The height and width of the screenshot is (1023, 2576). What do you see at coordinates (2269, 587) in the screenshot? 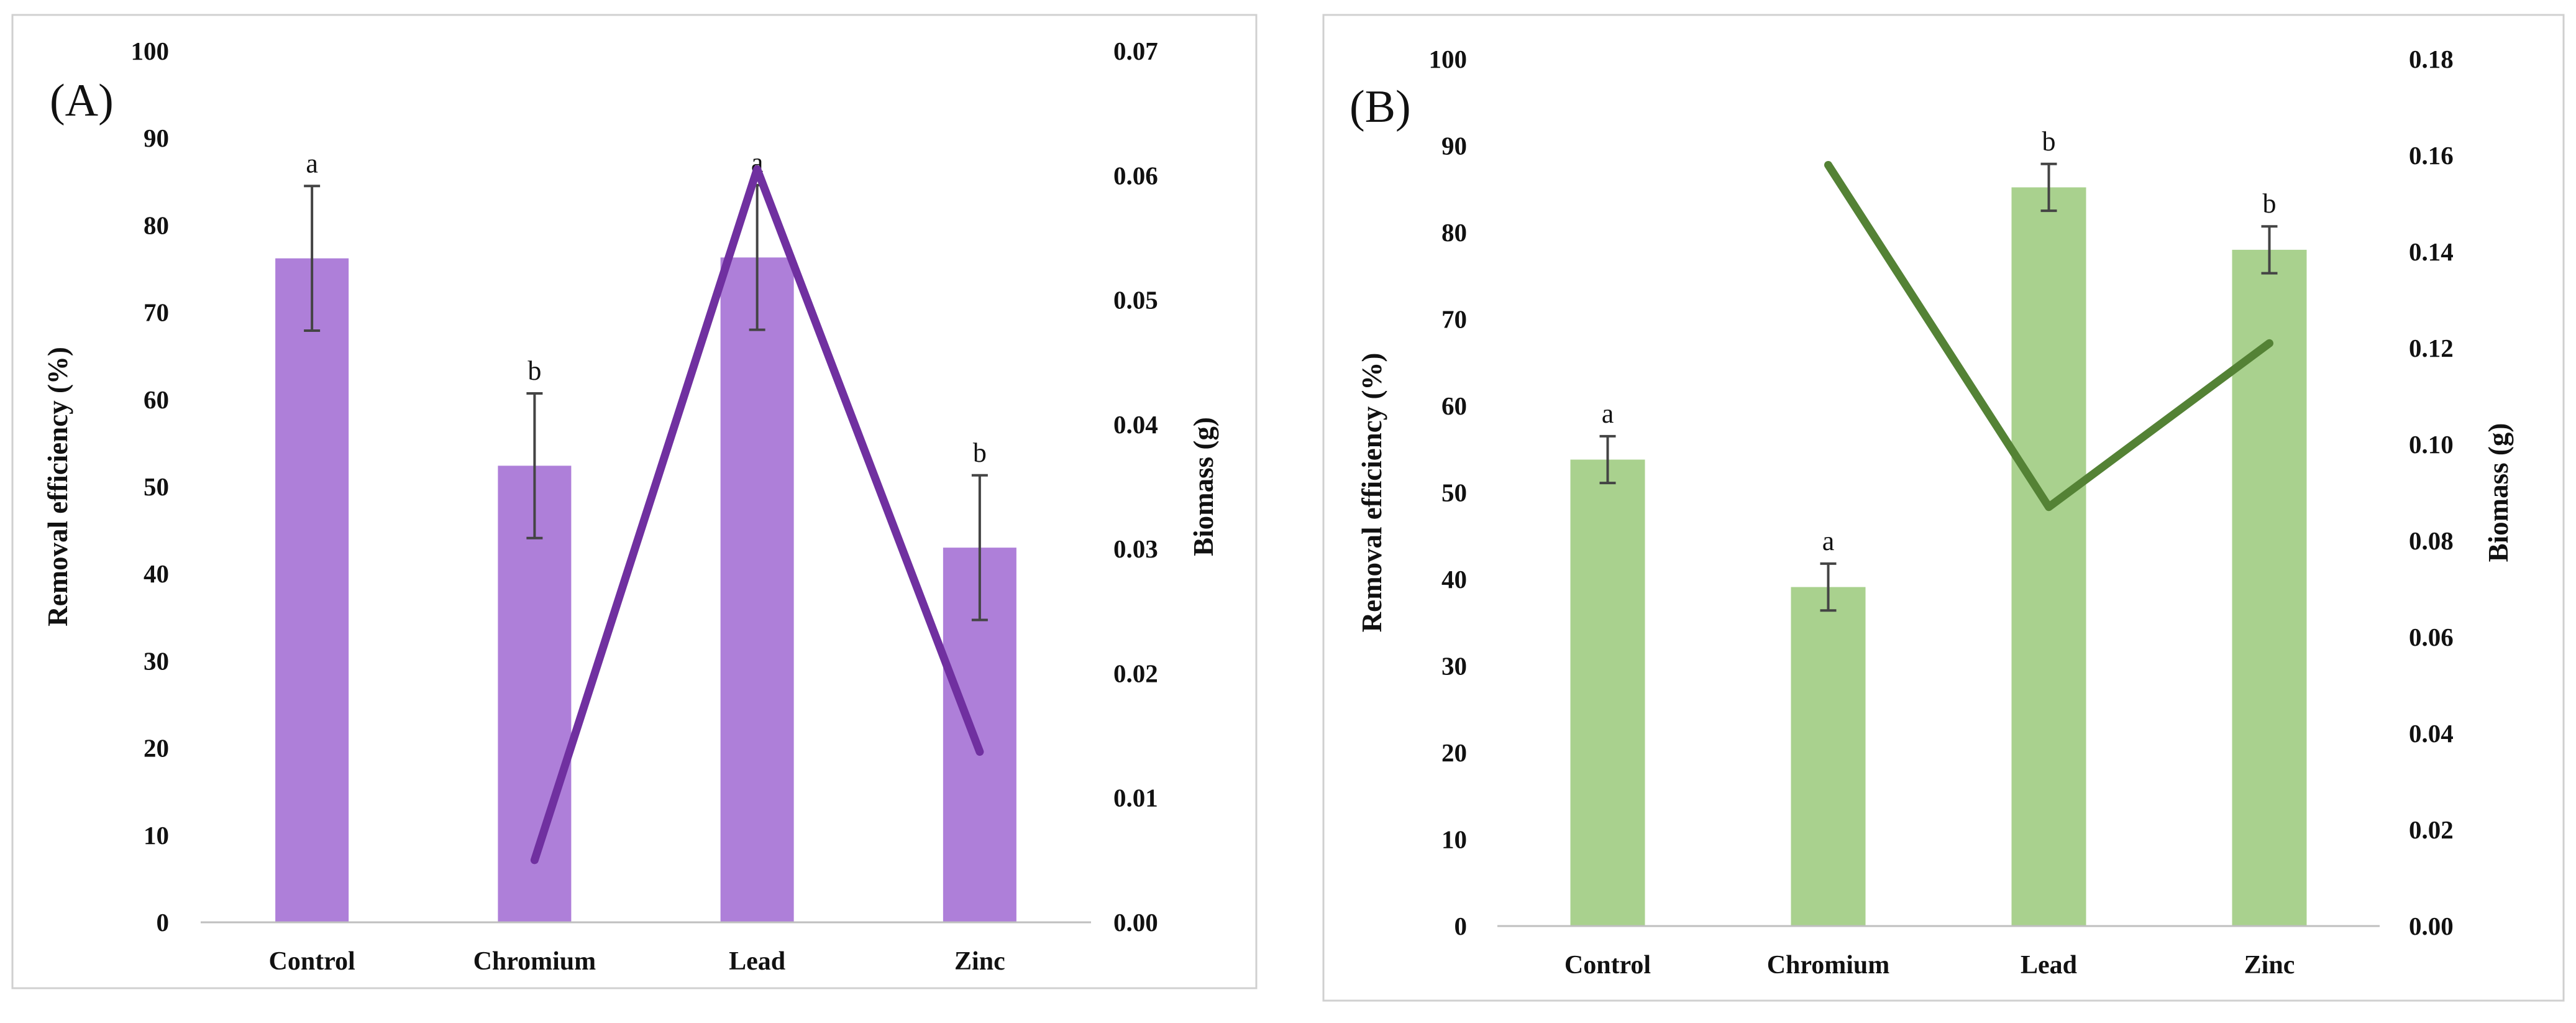
I see `bar-zinc` at bounding box center [2269, 587].